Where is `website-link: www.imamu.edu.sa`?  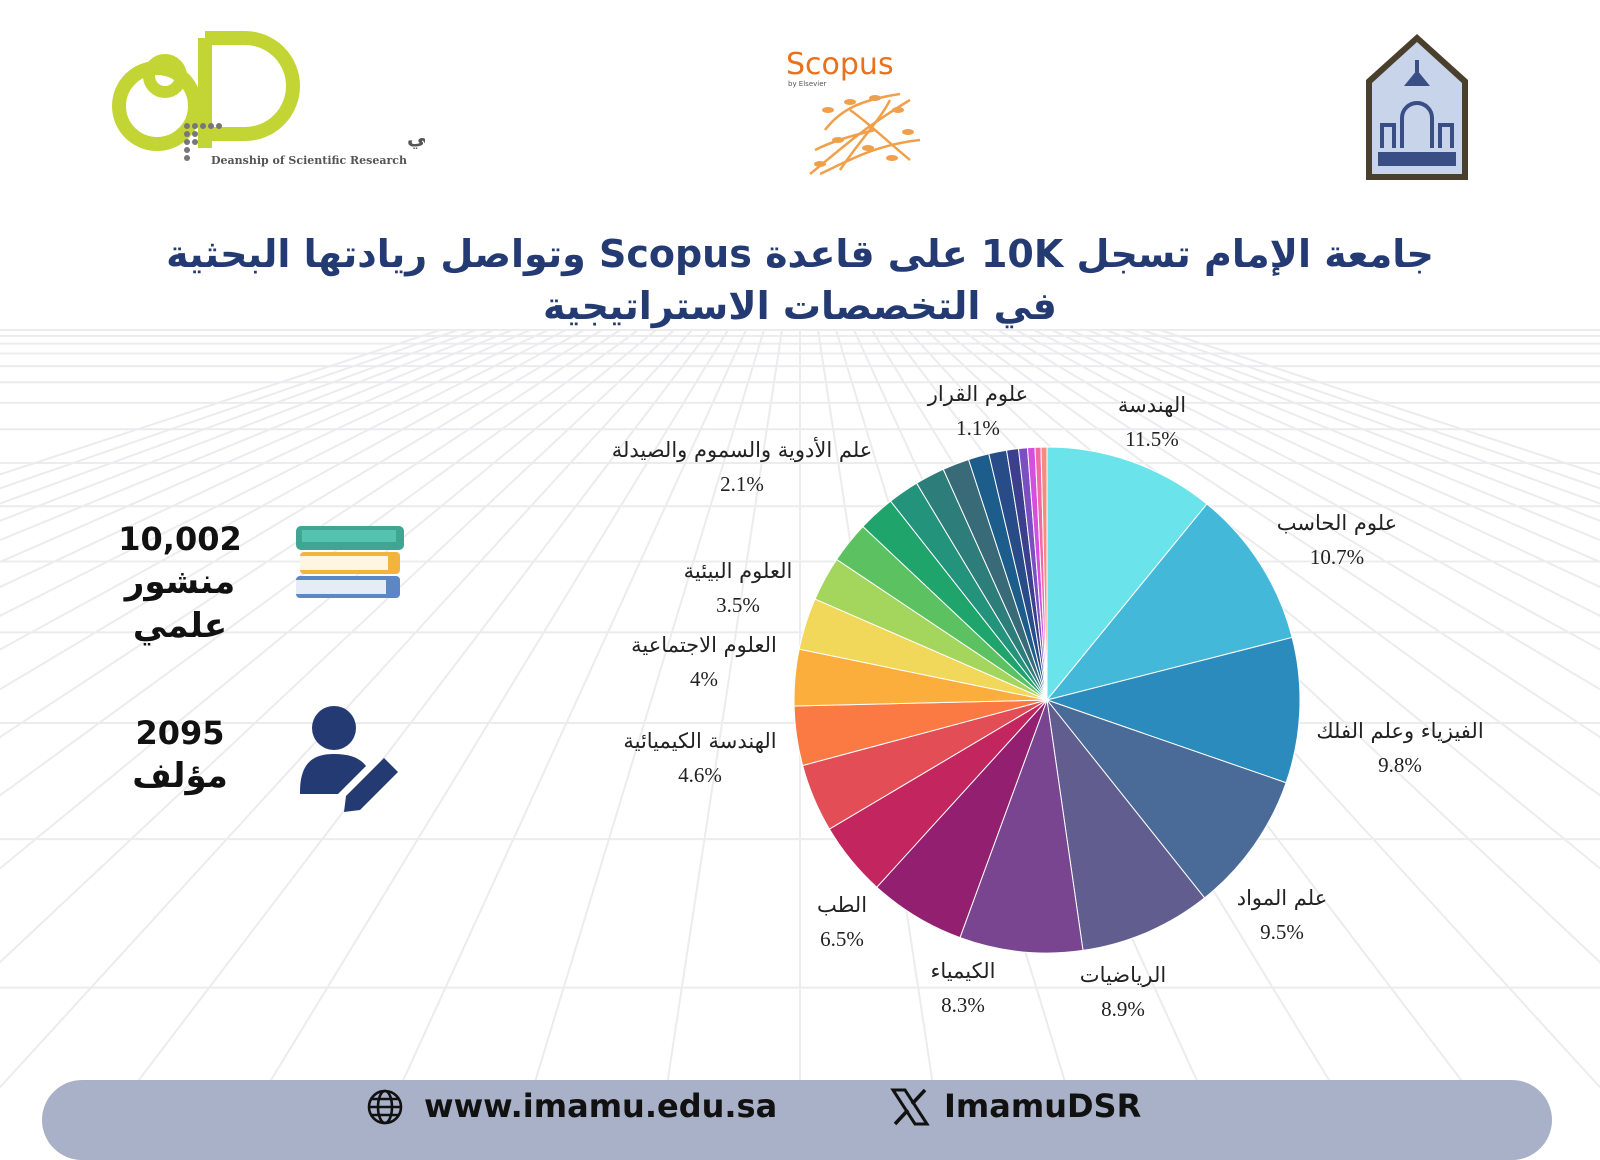
website-link: www.imamu.edu.sa is located at coordinates (601, 1106).